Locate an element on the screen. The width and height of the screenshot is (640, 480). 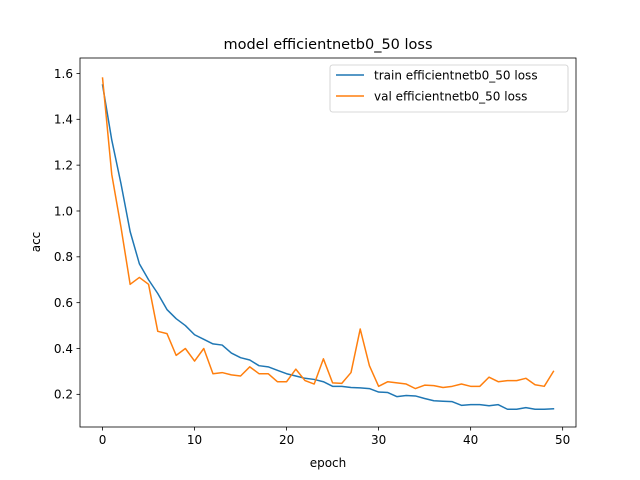
legend-label-1: val efficientnetb0_50 loss is located at coordinates (450, 97).